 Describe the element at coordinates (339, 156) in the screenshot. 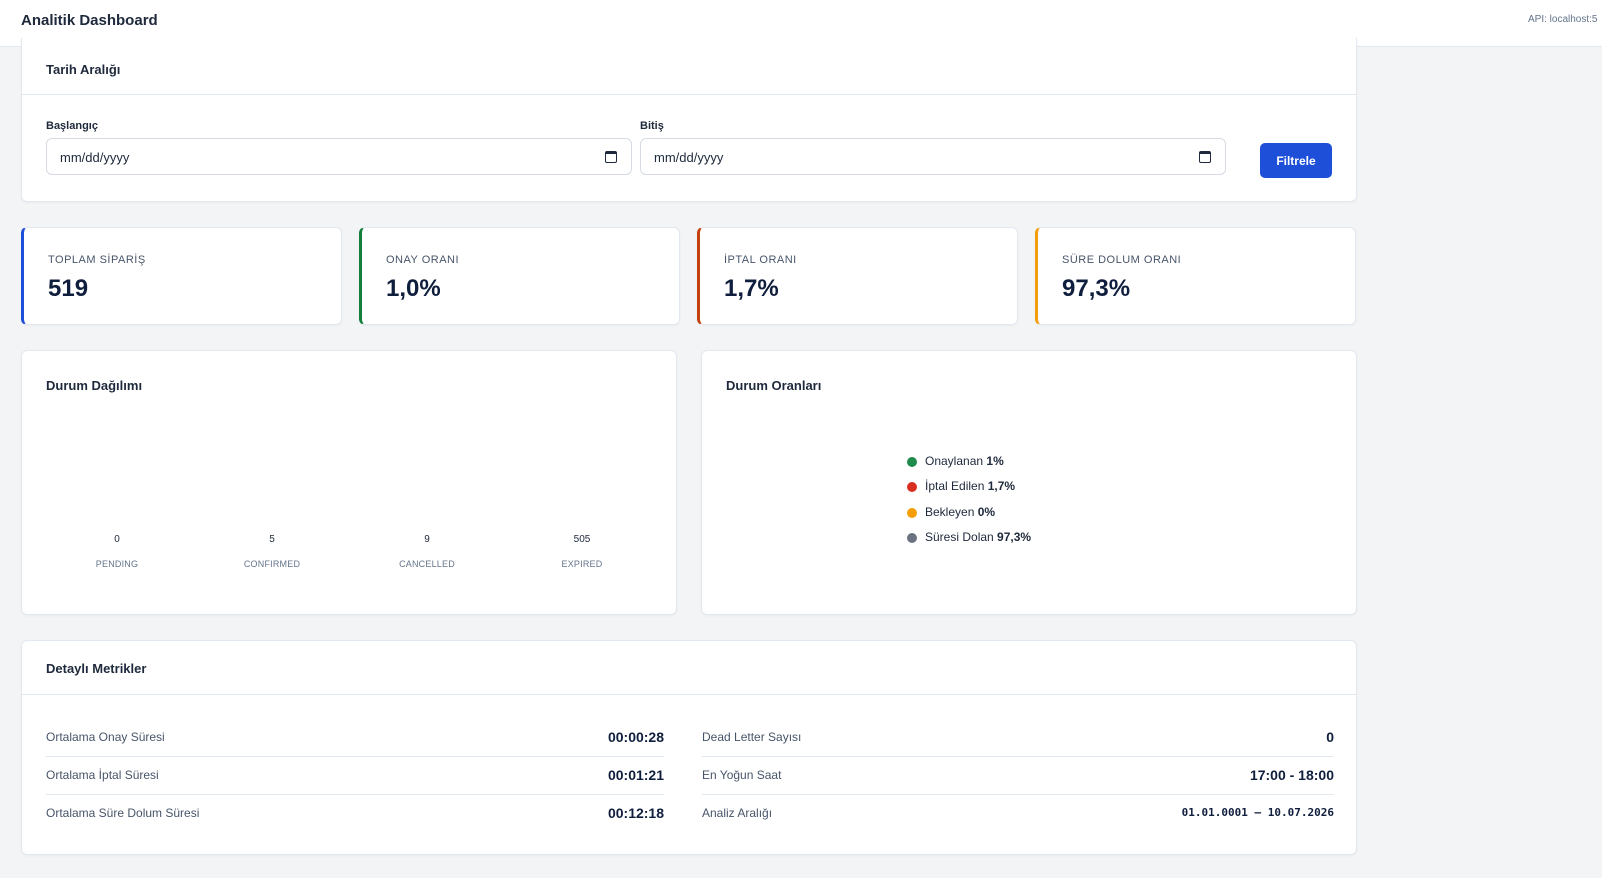

I see `start-date-input: mm/dd/yyyy` at that location.